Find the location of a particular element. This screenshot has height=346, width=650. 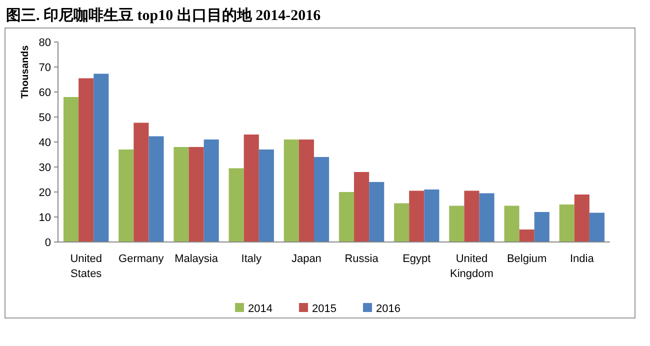

x-tick-label: Belgium is located at coordinates (526, 259).